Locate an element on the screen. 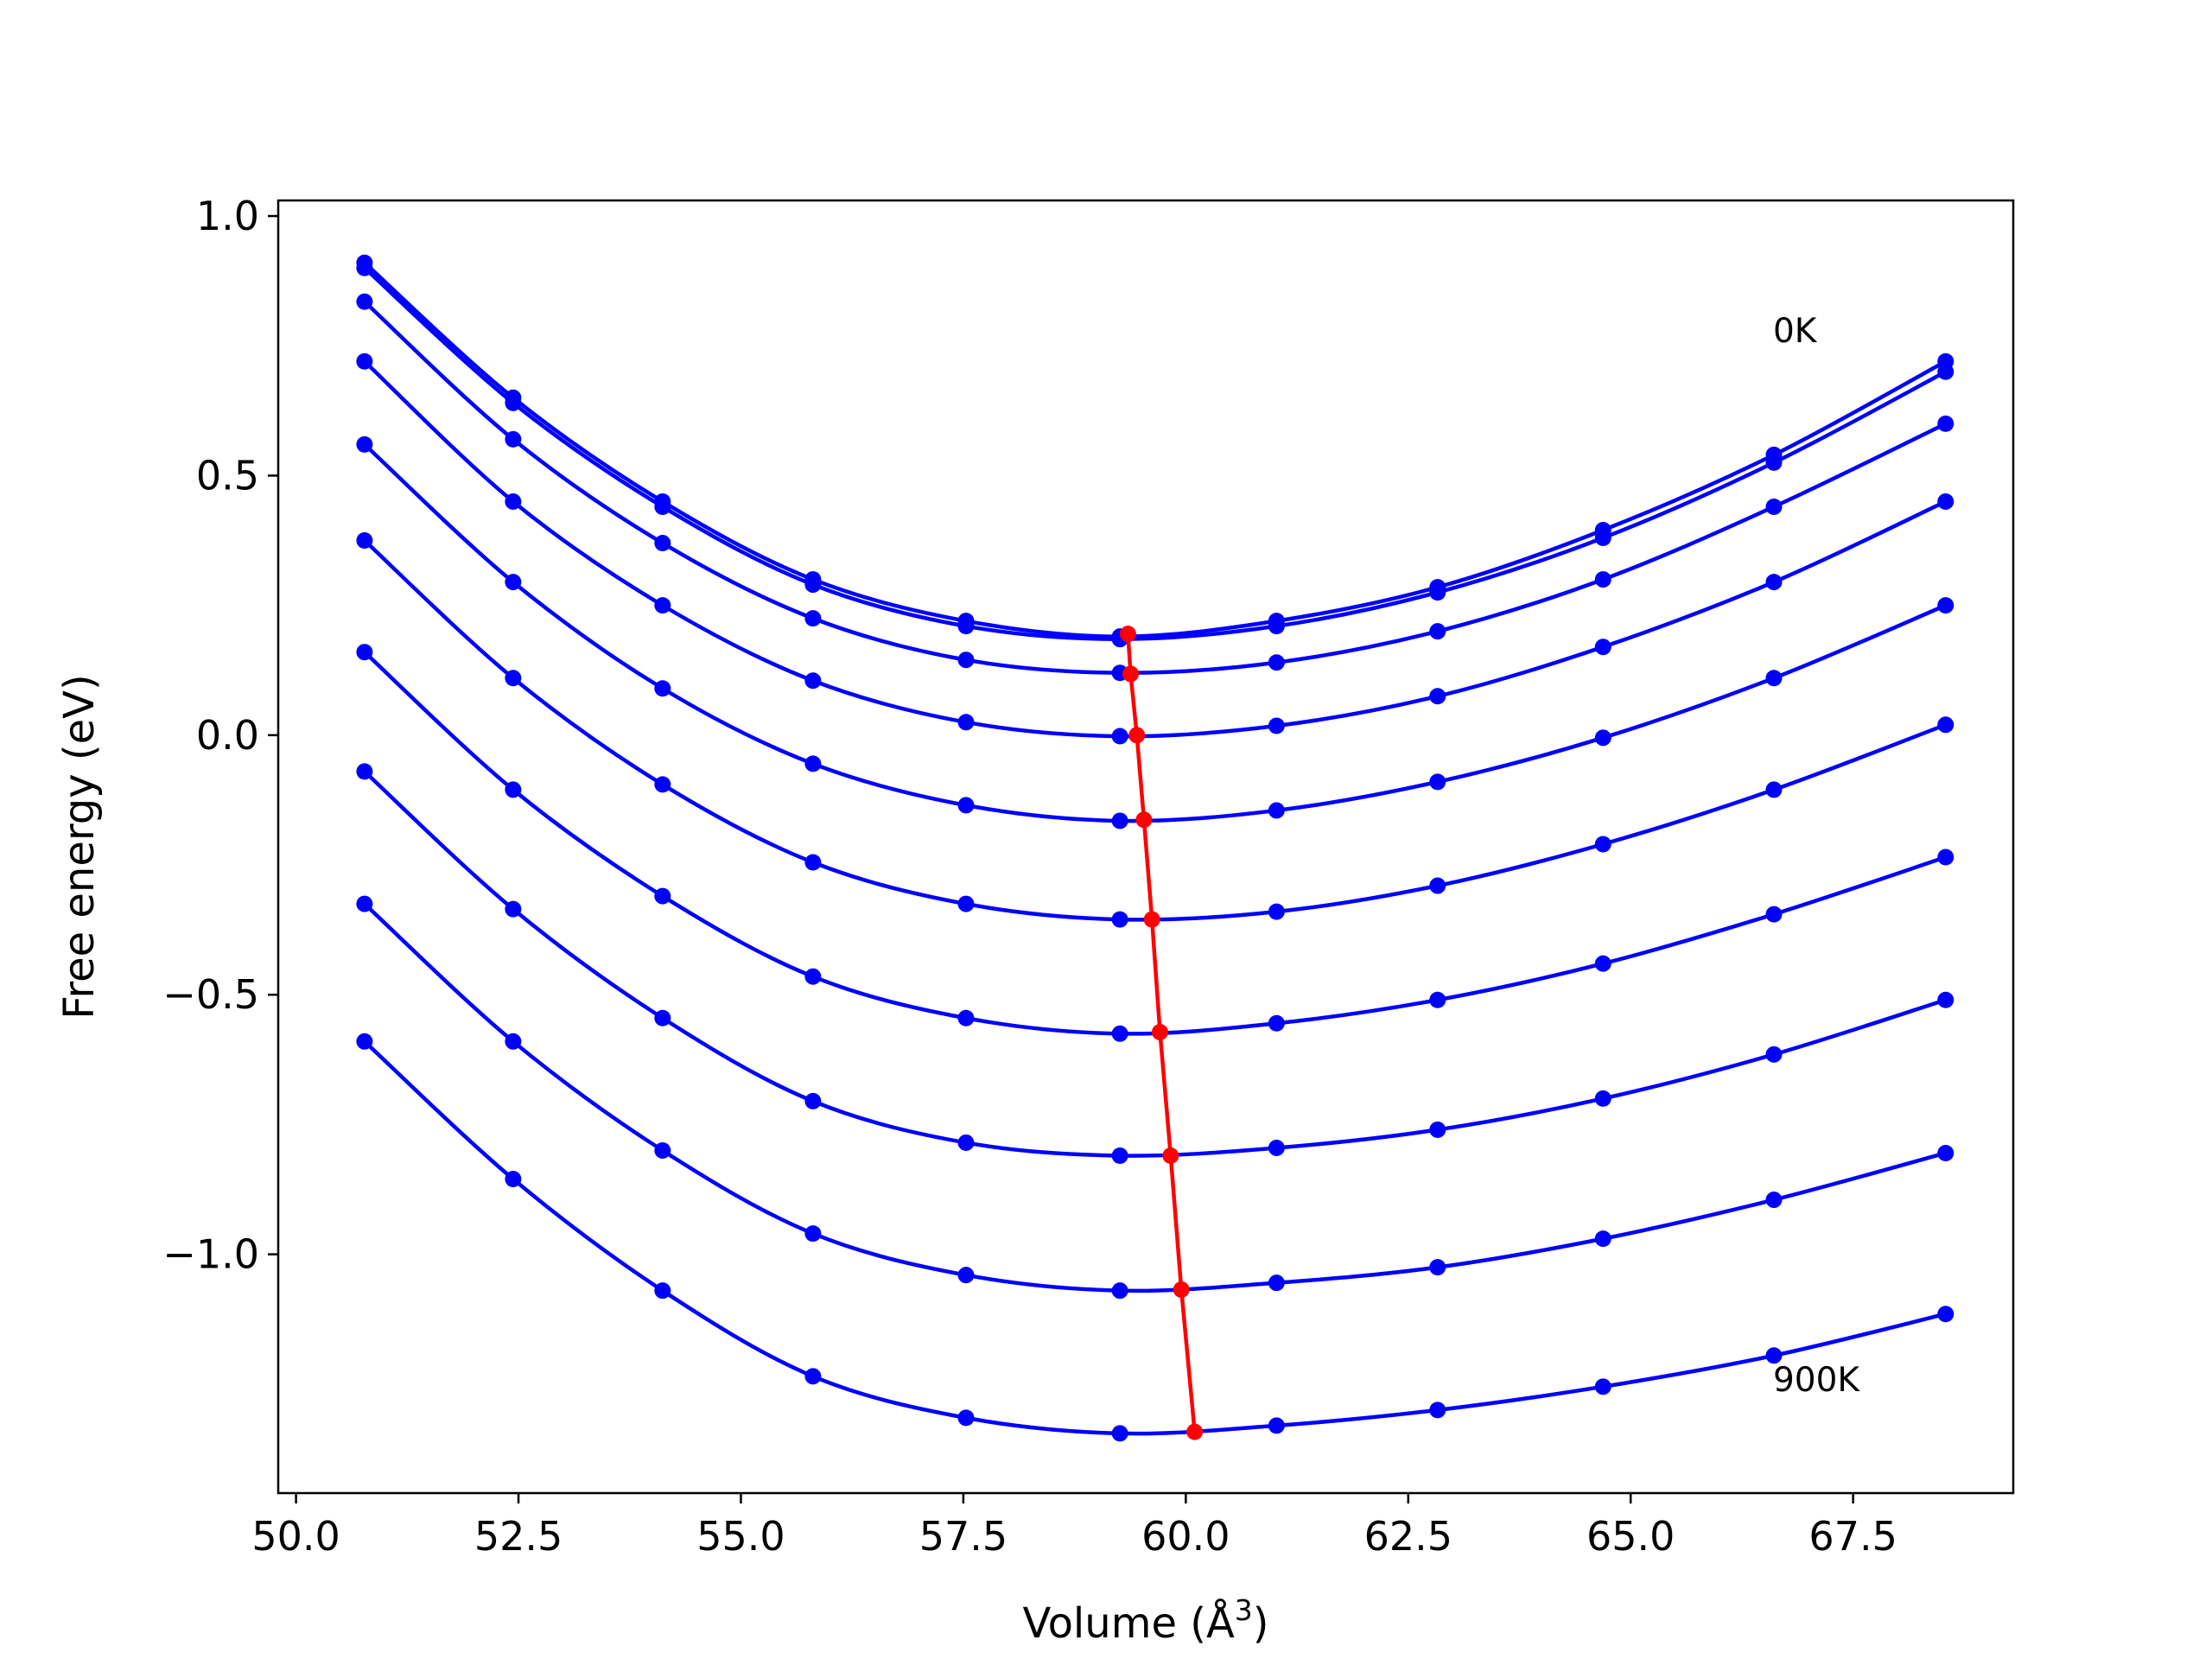 Image resolution: width=2212 pixels, height=1659 pixels. x-tick-label: 52.5 is located at coordinates (518, 1536).